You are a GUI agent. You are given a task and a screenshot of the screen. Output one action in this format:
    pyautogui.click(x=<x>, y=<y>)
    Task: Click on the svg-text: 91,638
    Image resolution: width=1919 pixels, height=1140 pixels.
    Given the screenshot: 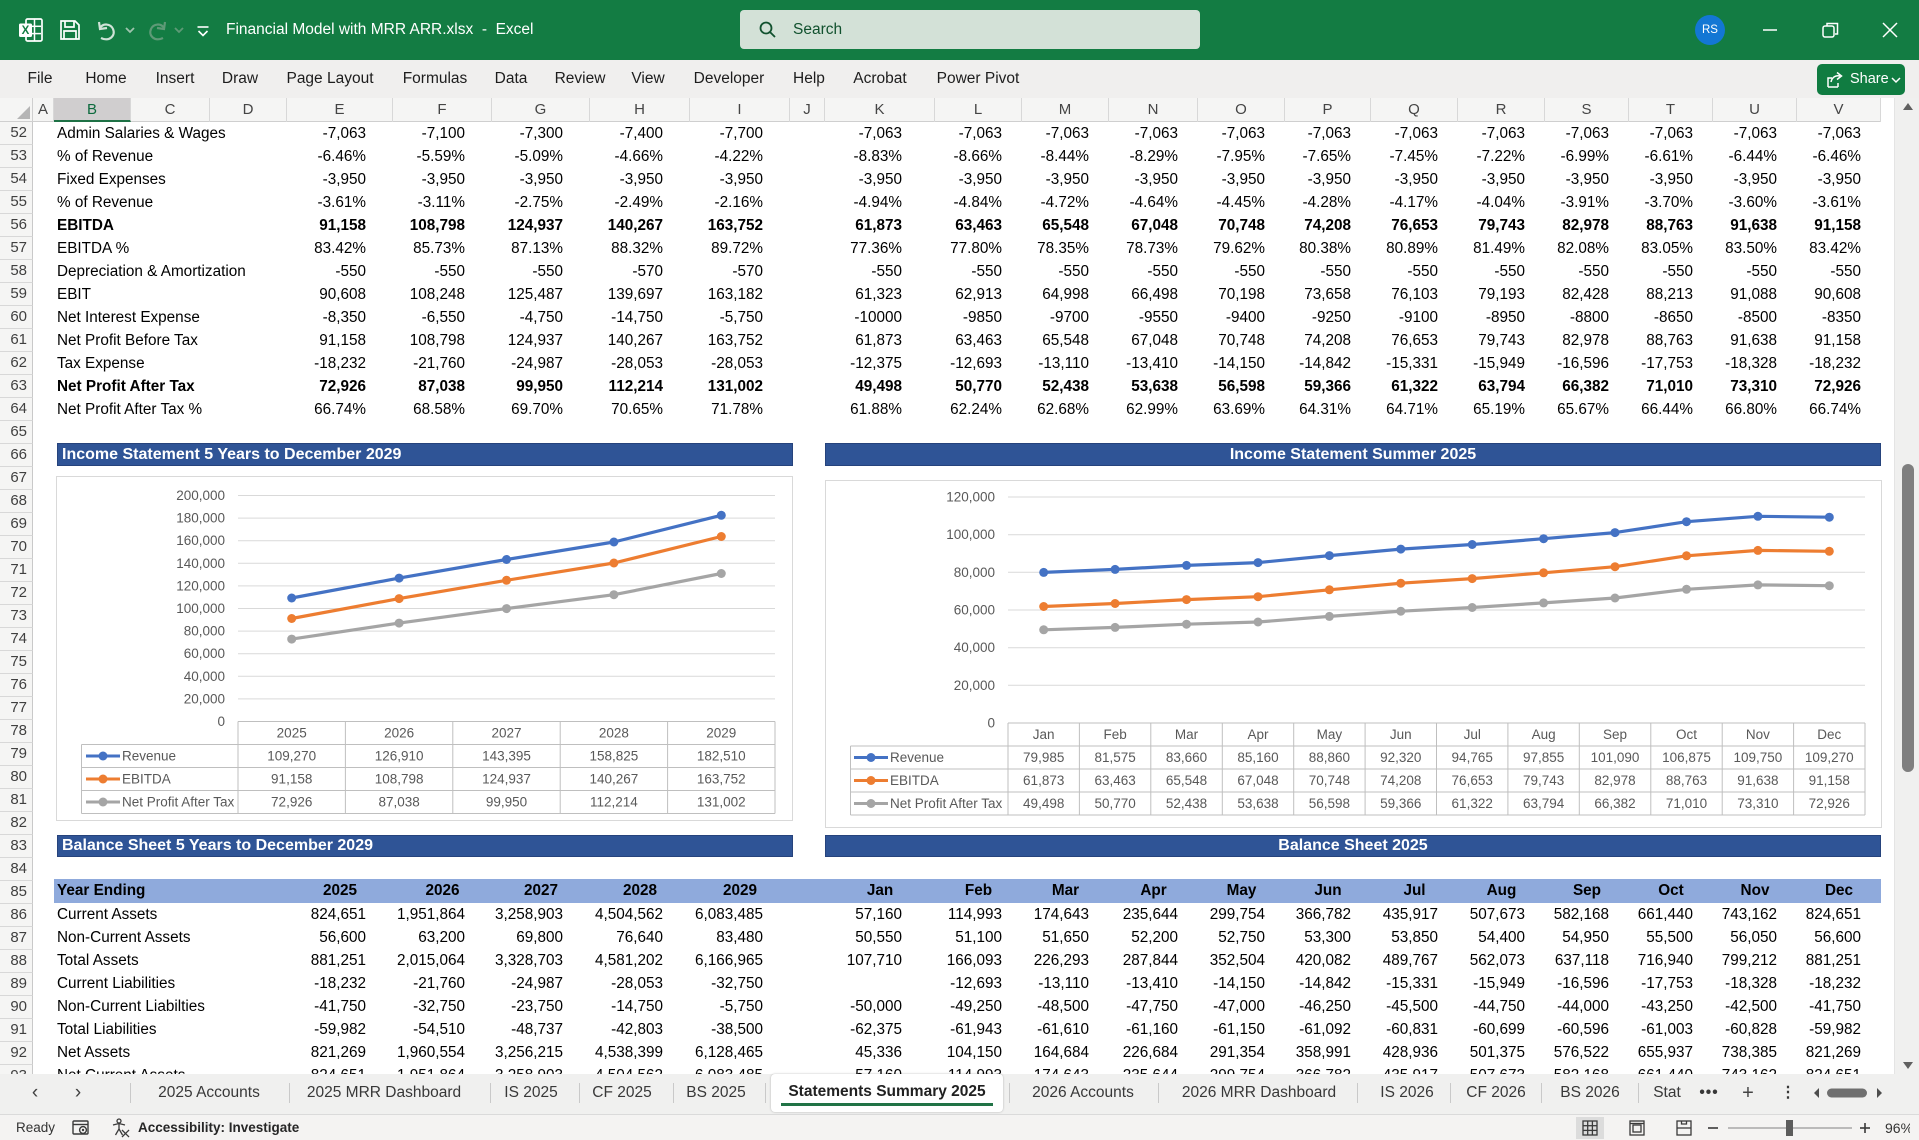 What is the action you would take?
    pyautogui.click(x=1757, y=780)
    